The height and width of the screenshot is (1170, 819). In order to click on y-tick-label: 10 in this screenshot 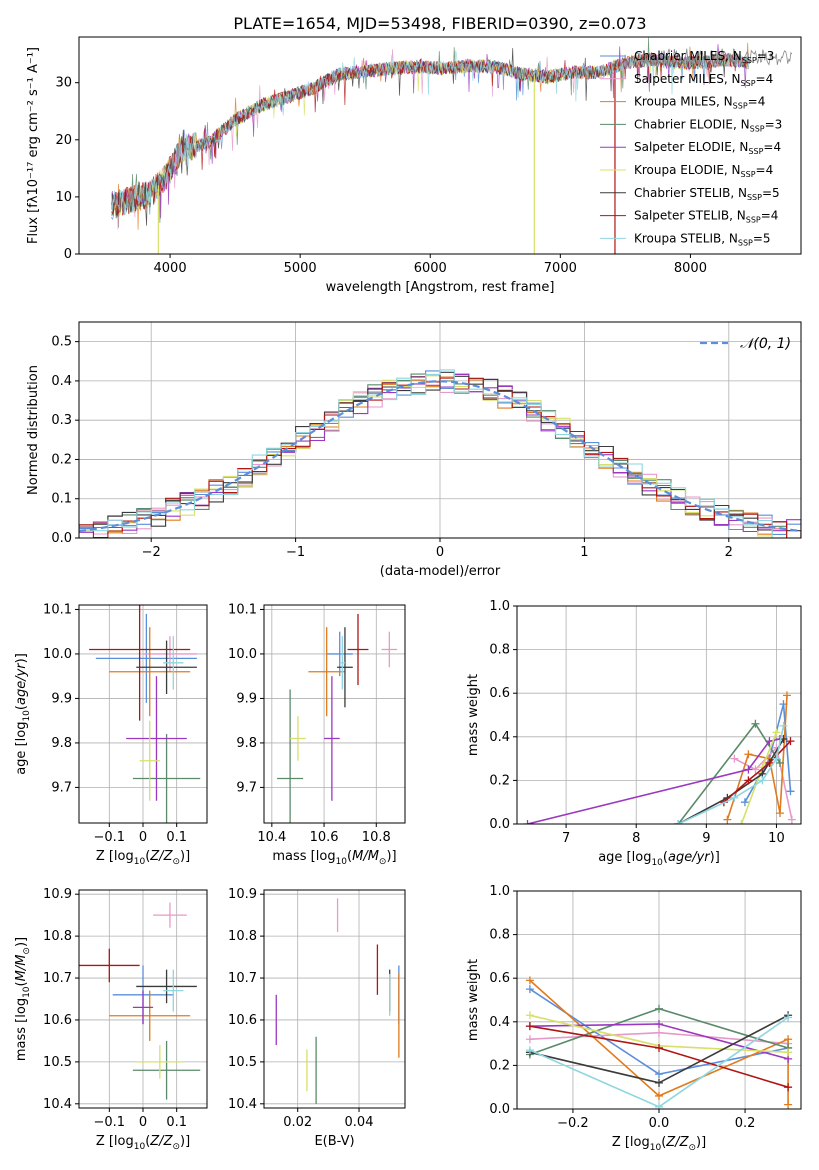, I will do `click(63, 197)`.